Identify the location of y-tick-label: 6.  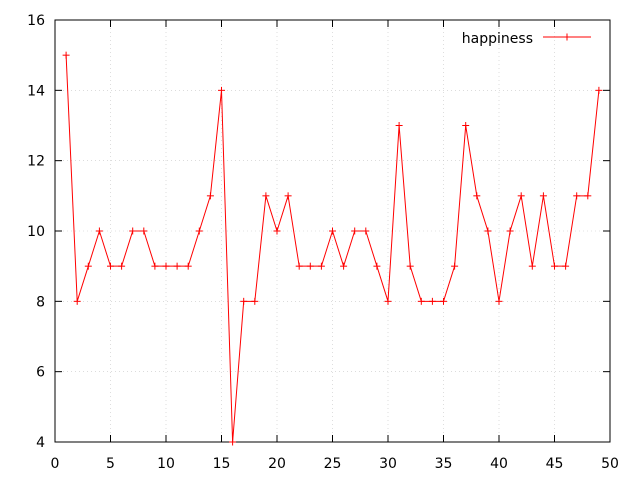
(40, 373).